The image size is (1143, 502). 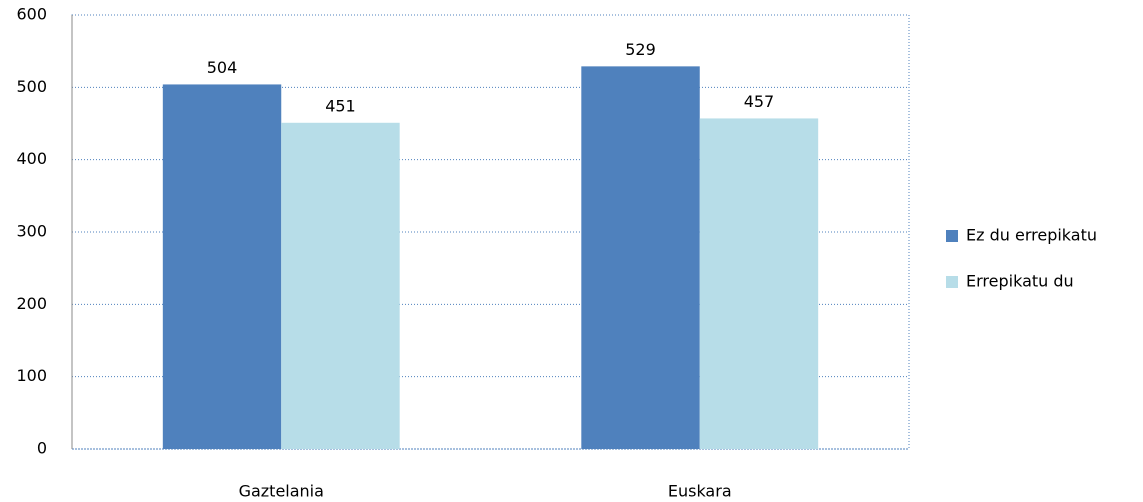 I want to click on y-tick-label: 200, so click(x=31, y=303).